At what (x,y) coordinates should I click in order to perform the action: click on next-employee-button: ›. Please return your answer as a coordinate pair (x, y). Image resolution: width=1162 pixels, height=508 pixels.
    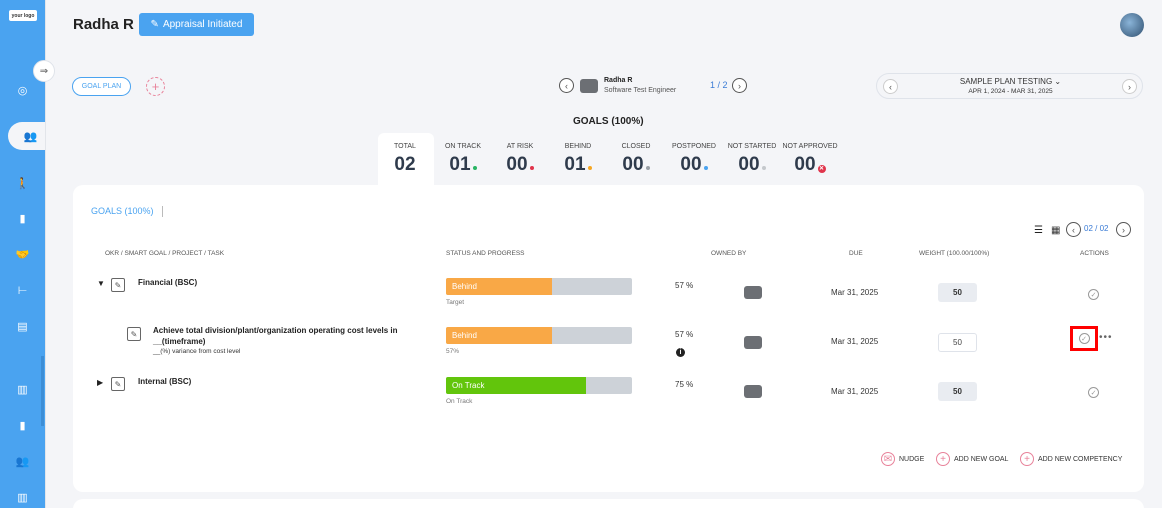
    Looking at the image, I should click on (739, 85).